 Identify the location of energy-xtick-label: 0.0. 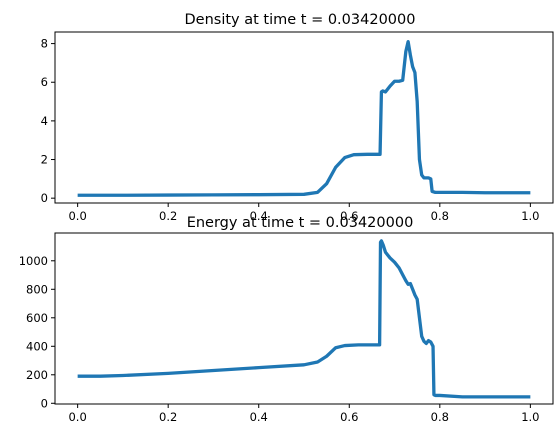
(77, 417).